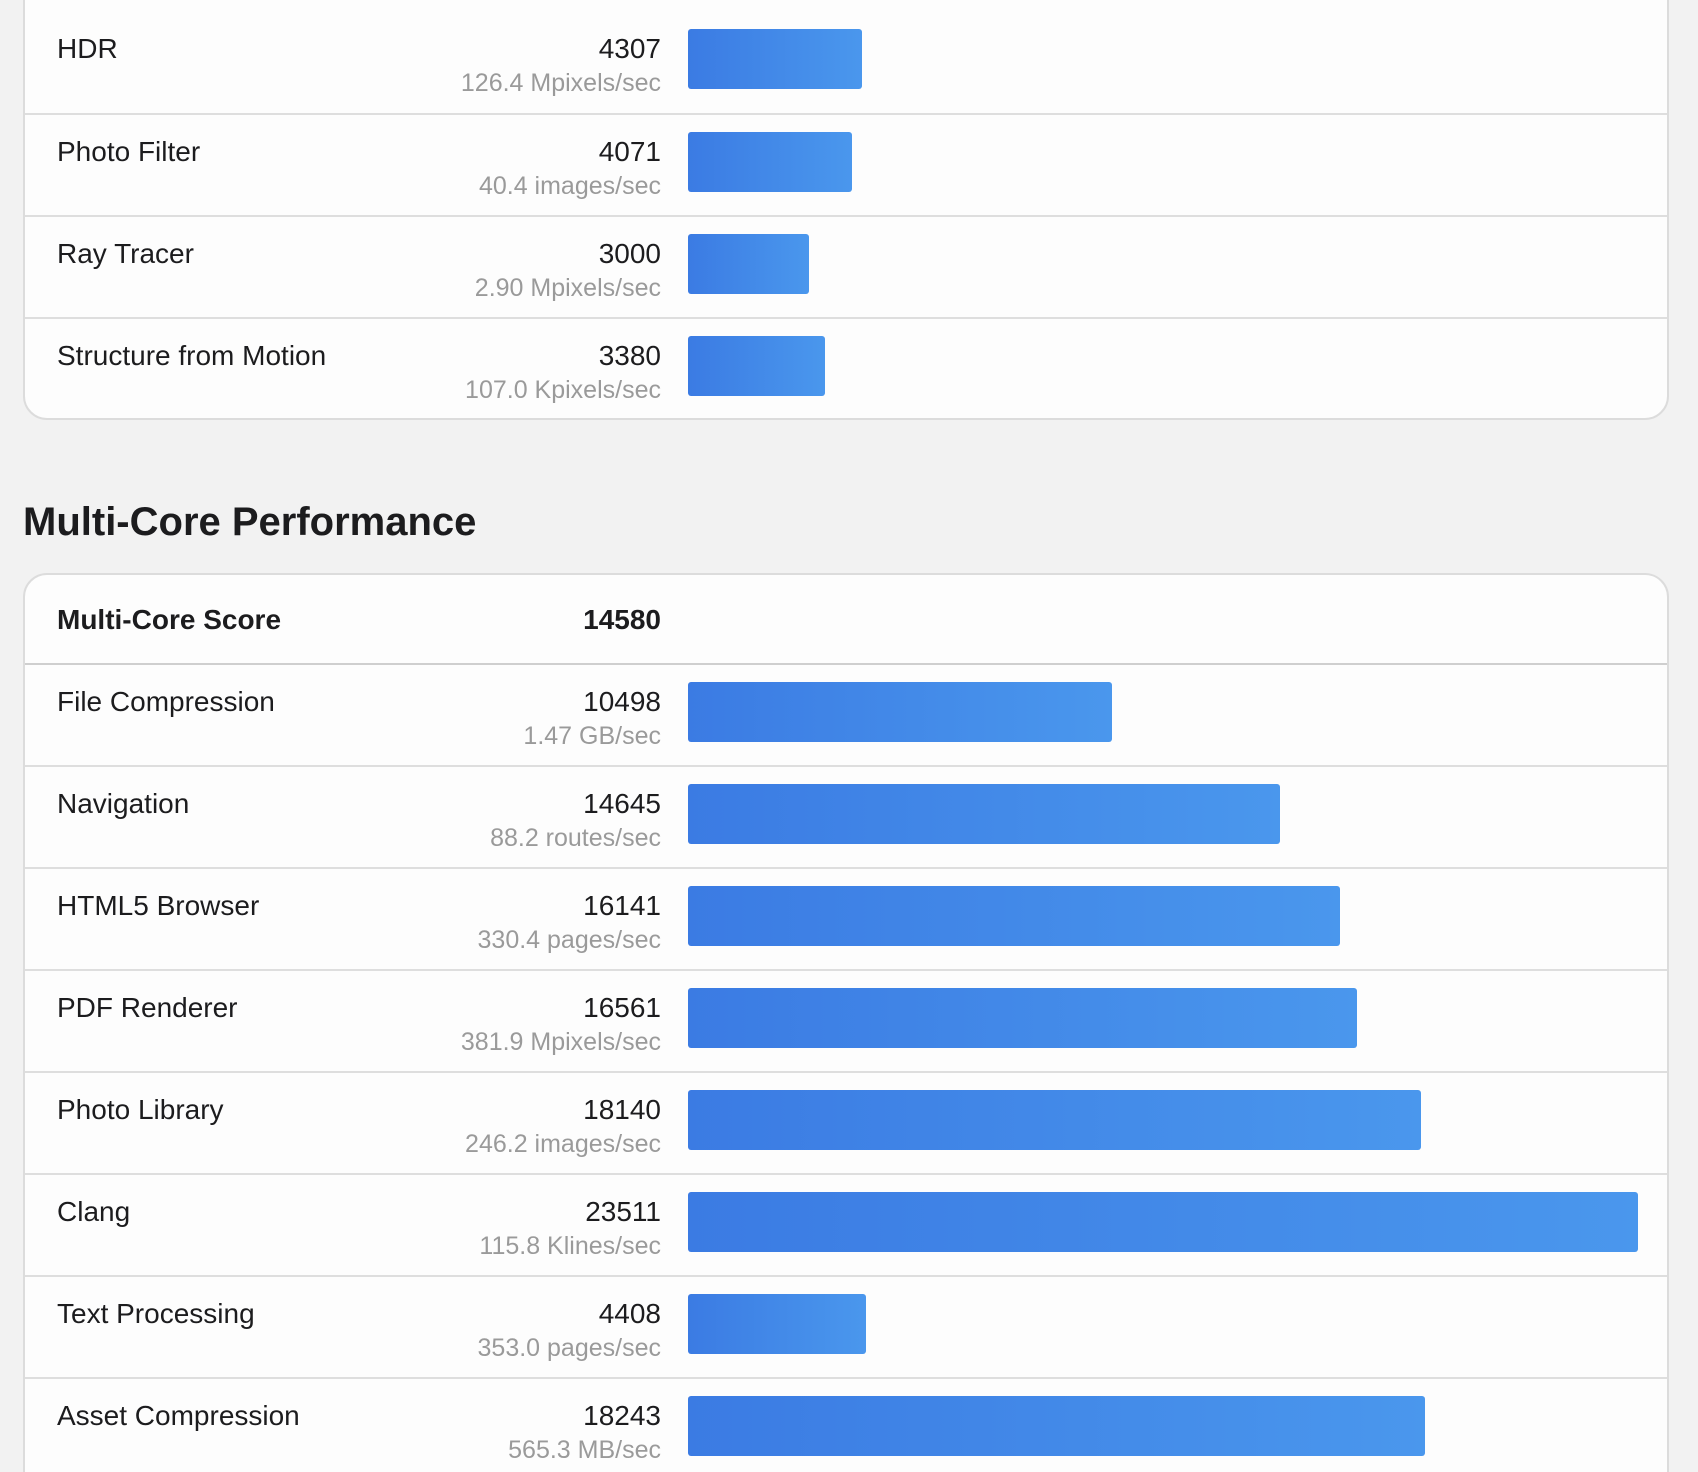  I want to click on multi-core-score-value: 14580, so click(622, 619).